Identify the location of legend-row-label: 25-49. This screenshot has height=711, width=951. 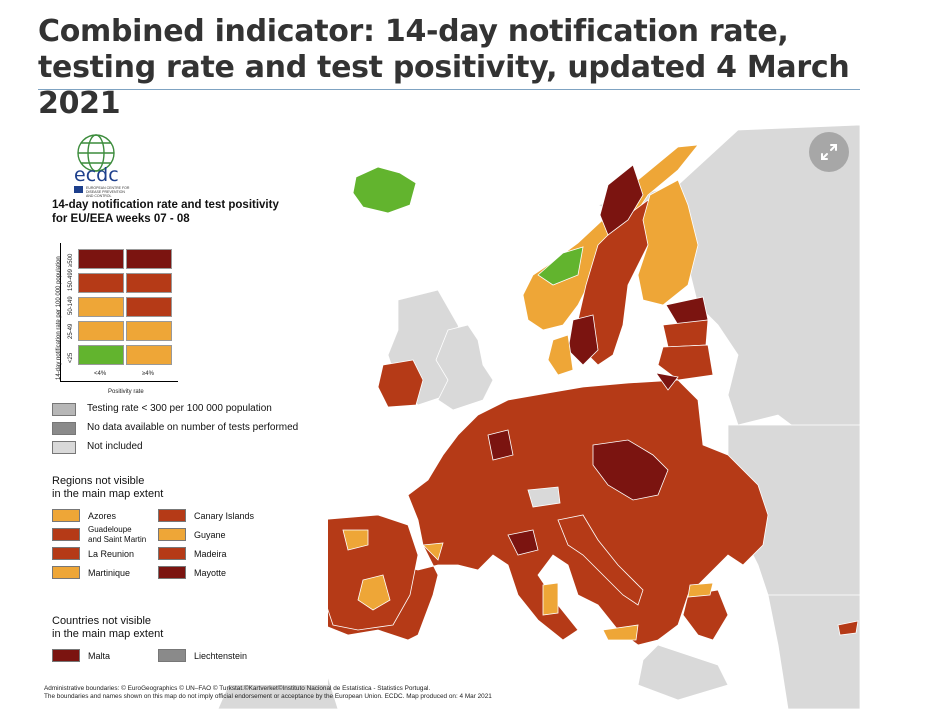
(71, 331).